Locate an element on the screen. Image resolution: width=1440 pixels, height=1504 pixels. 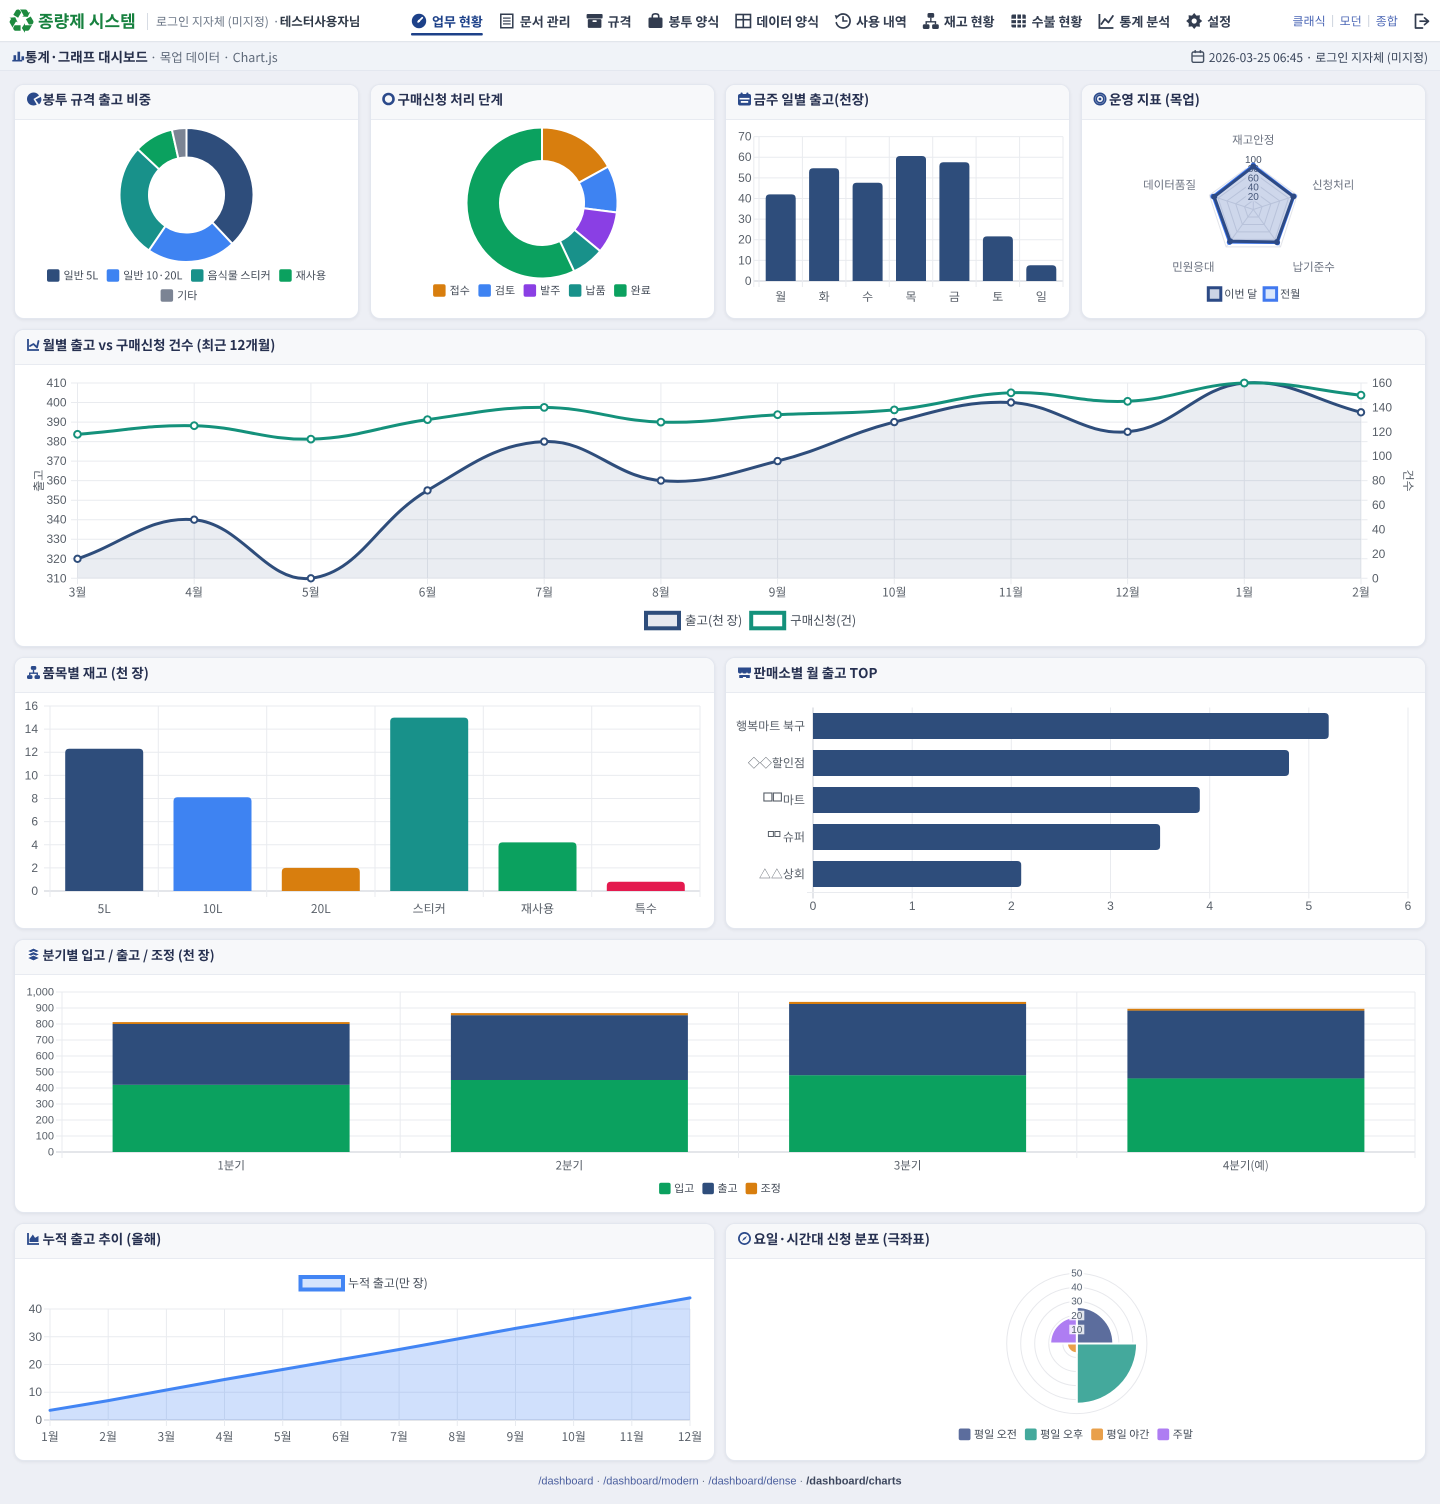
svg-text: 800 is located at coordinates (45, 1025).